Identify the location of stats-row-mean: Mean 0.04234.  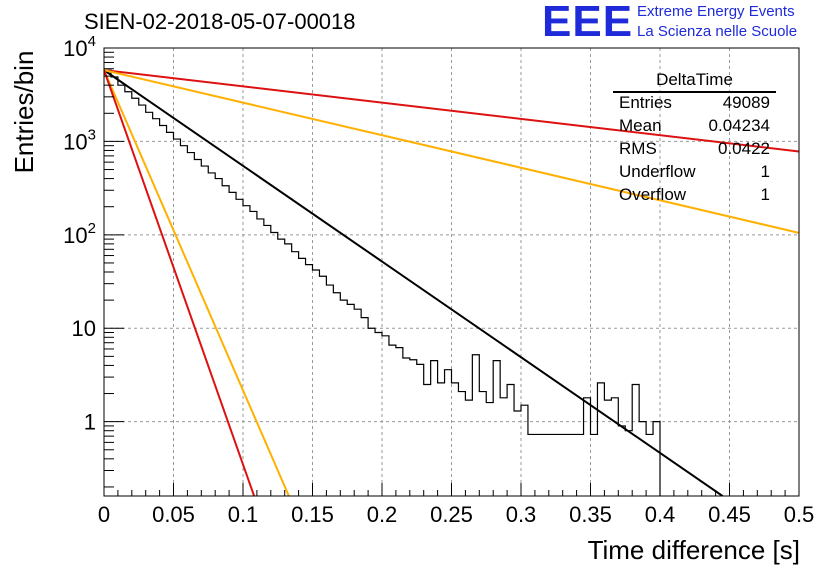
(694, 127).